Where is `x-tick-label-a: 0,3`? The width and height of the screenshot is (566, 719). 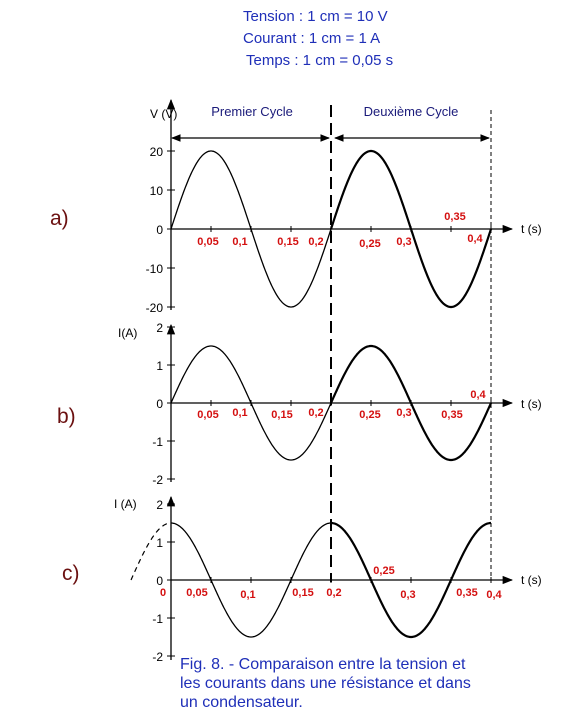 x-tick-label-a: 0,3 is located at coordinates (403, 242).